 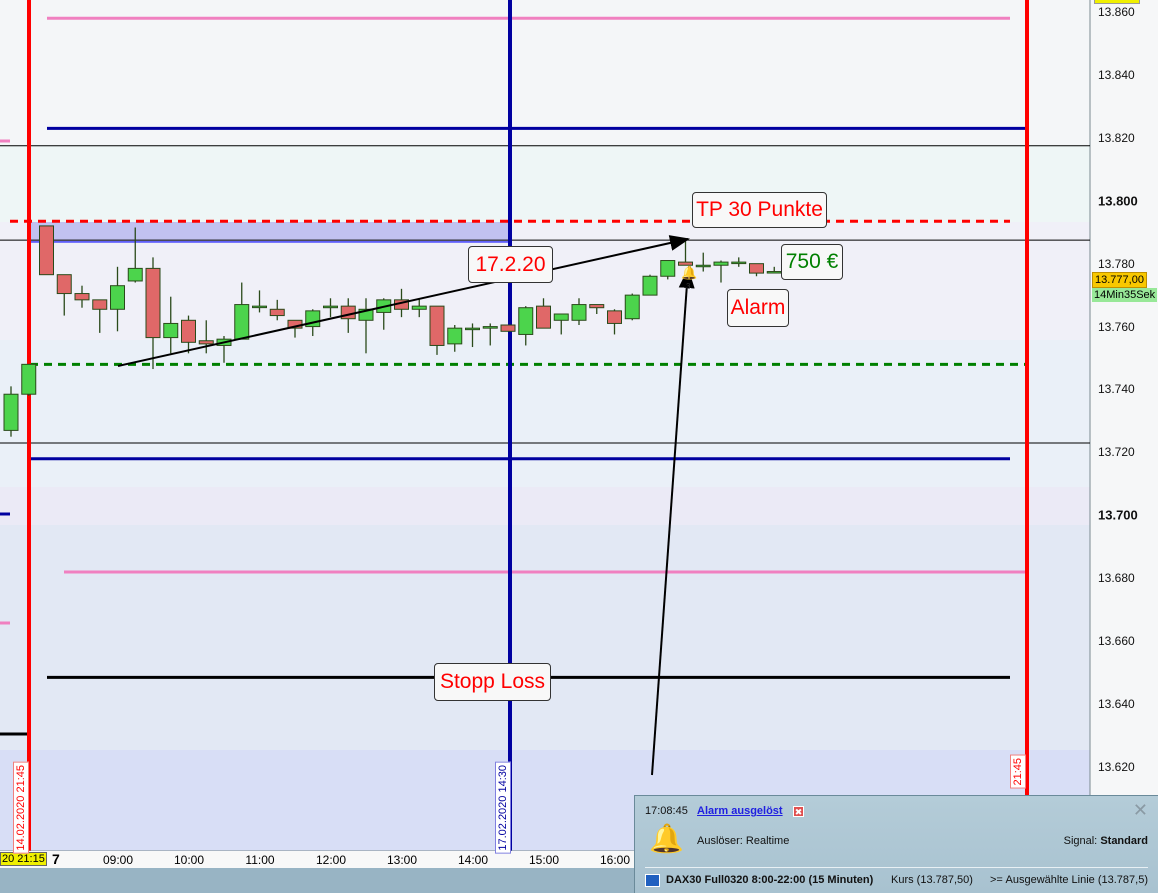 I want to click on alarm-title-link: Alarm ausgelöst, so click(x=740, y=811).